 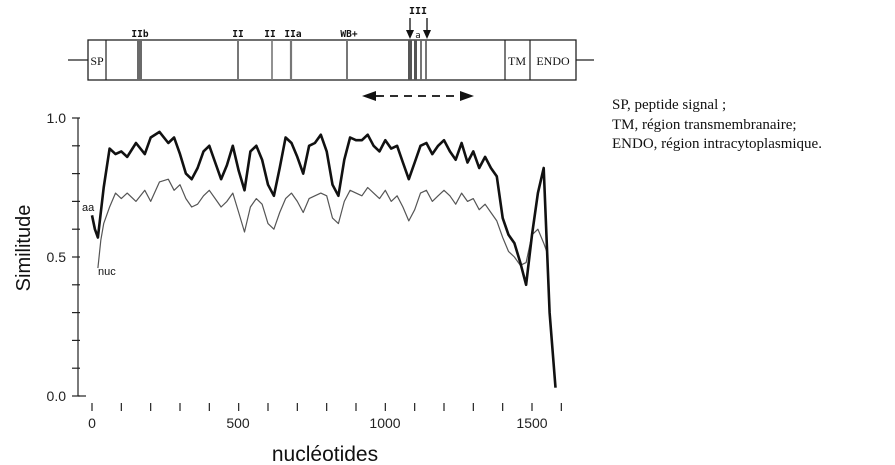 What do you see at coordinates (717, 144) in the screenshot?
I see `legend-line-endo: ENDO, région intracytoplasmique.` at bounding box center [717, 144].